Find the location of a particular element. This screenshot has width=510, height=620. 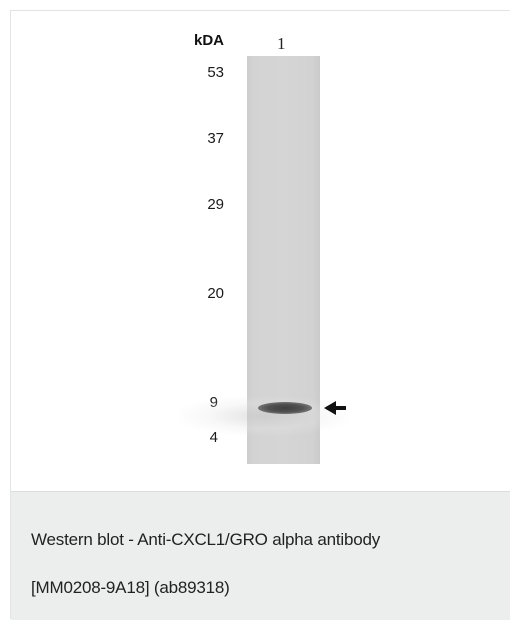

marker-20: 20 is located at coordinates (215, 293).